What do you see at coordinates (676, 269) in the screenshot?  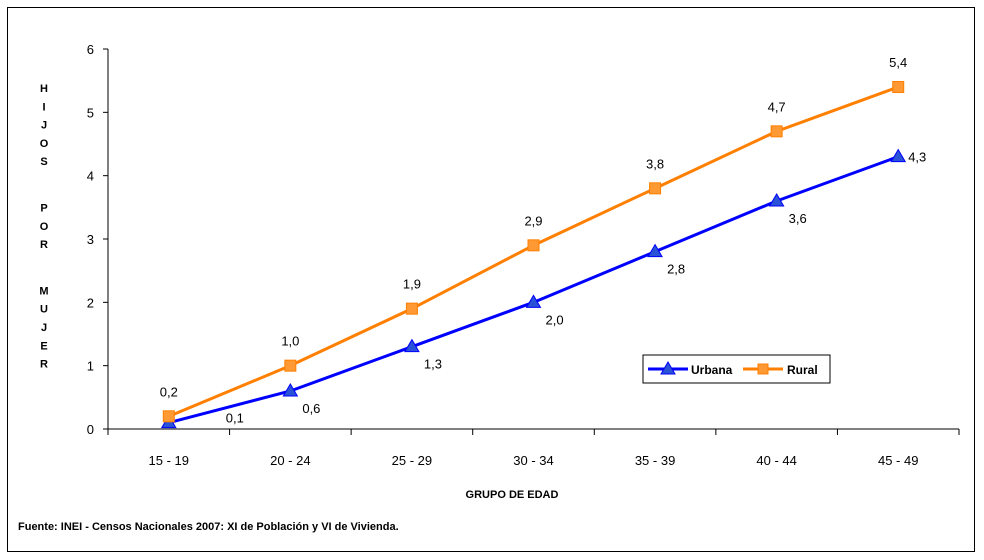 I see `data-label-urbana: 2,8` at bounding box center [676, 269].